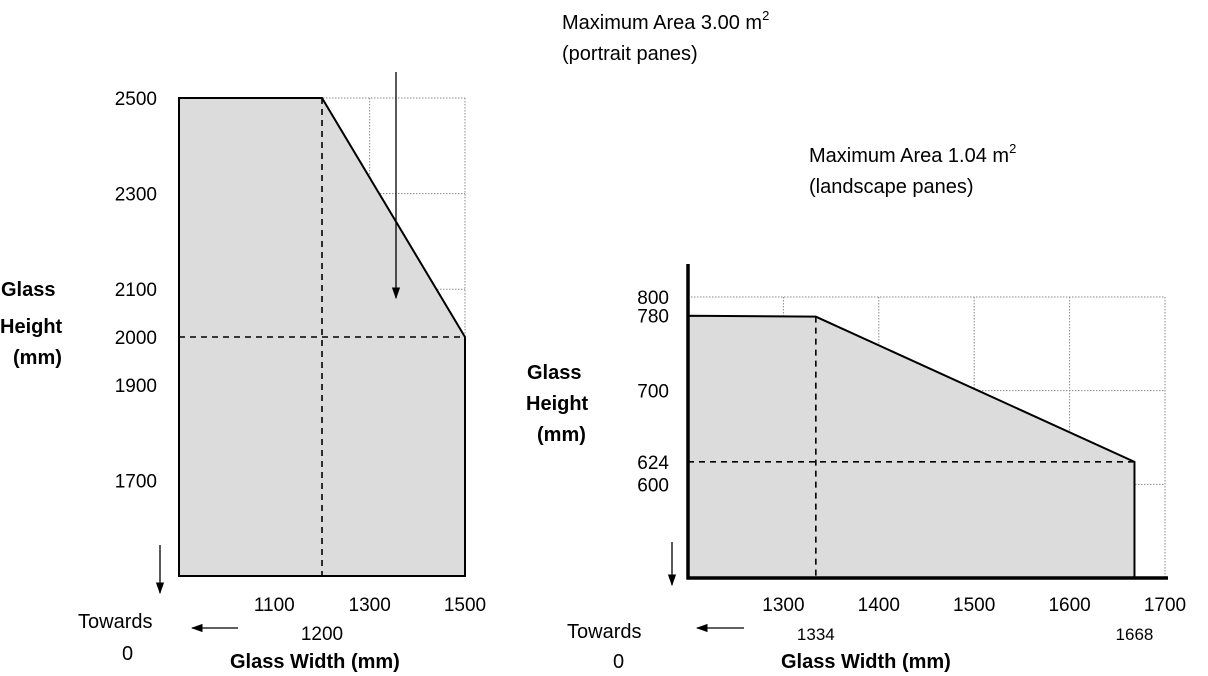  What do you see at coordinates (274, 605) in the screenshot?
I see `portrait-x-tick-1100: 1100` at bounding box center [274, 605].